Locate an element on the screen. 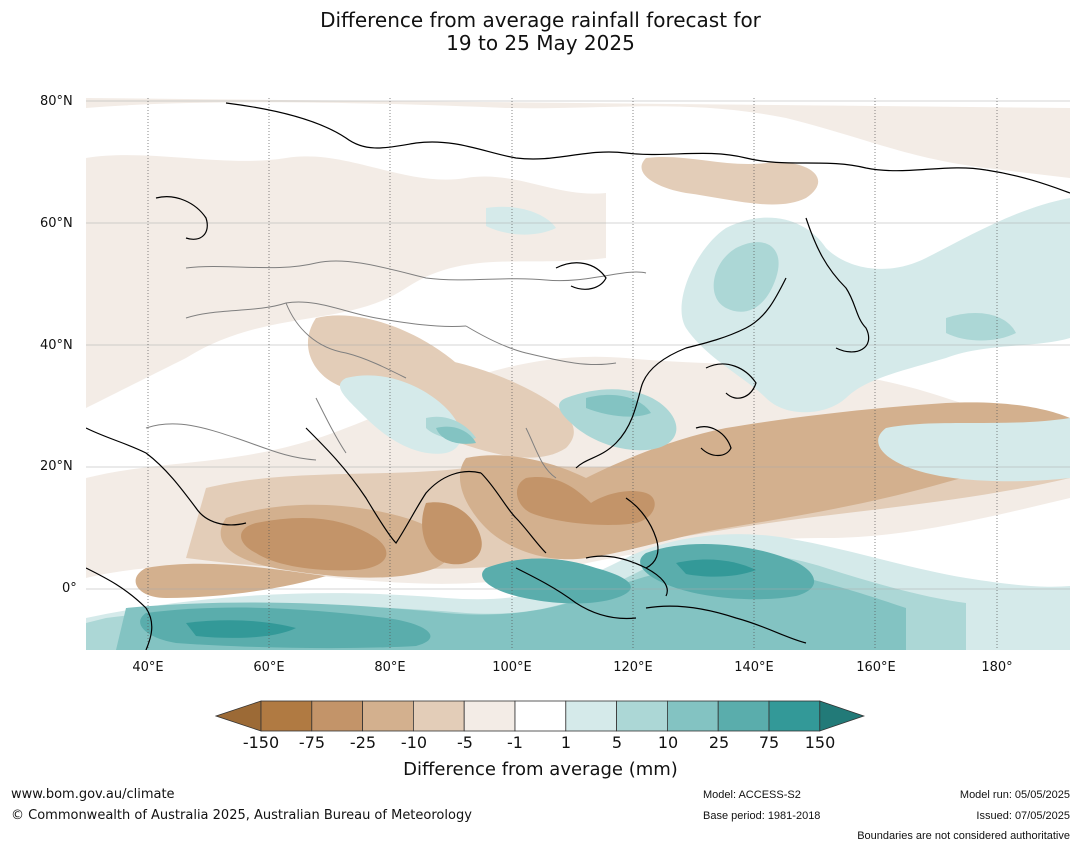 The width and height of the screenshot is (1081, 850). lat-label-equator: 0° is located at coordinates (69, 588).